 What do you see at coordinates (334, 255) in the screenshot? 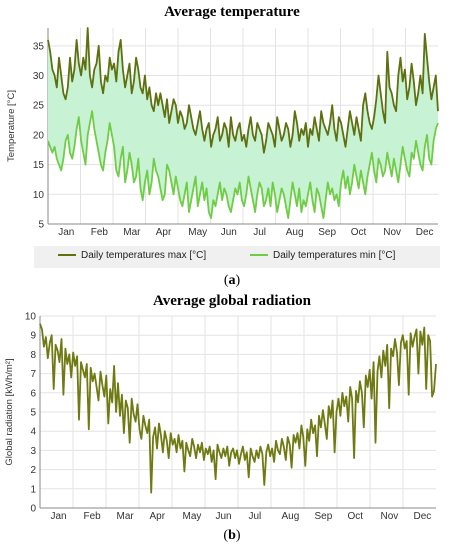
I see `legend-label-min: Daily temperatures min [°C]` at bounding box center [334, 255].